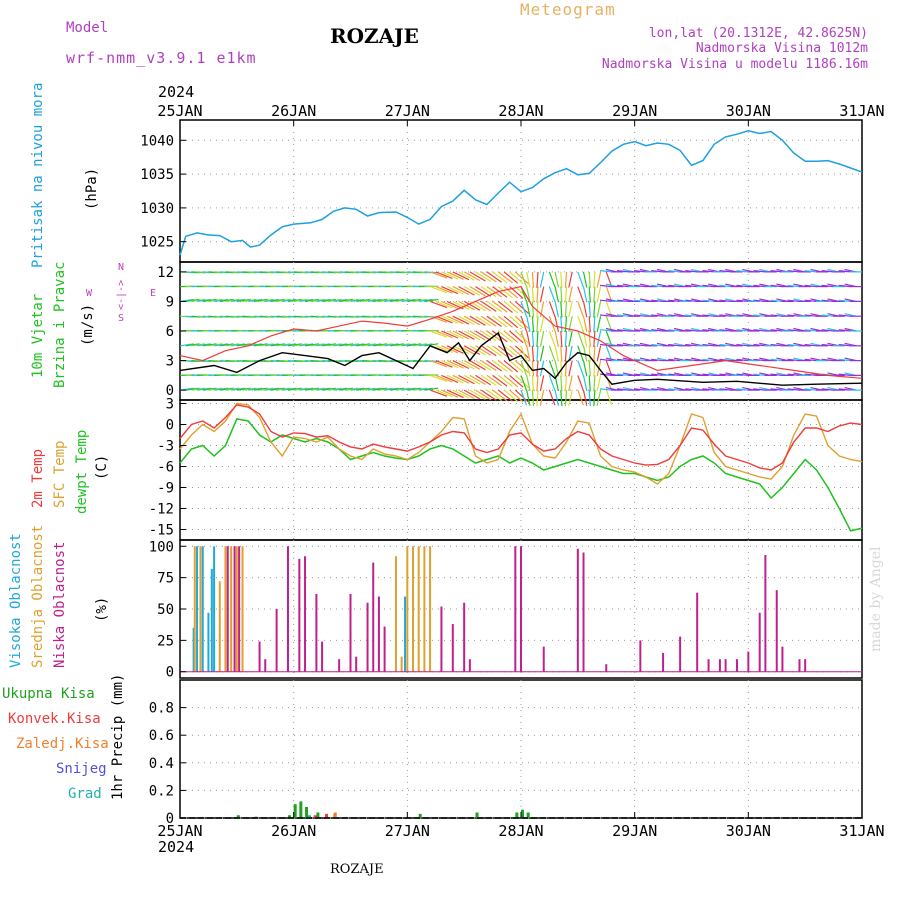 Image resolution: width=900 pixels, height=900 pixels. What do you see at coordinates (121, 318) in the screenshot?
I see `compass-south-label: S` at bounding box center [121, 318].